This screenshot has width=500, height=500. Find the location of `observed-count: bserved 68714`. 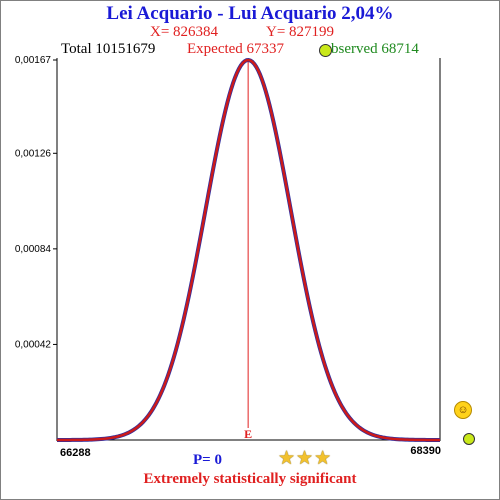

observed-count: bserved 68714 is located at coordinates (375, 49).